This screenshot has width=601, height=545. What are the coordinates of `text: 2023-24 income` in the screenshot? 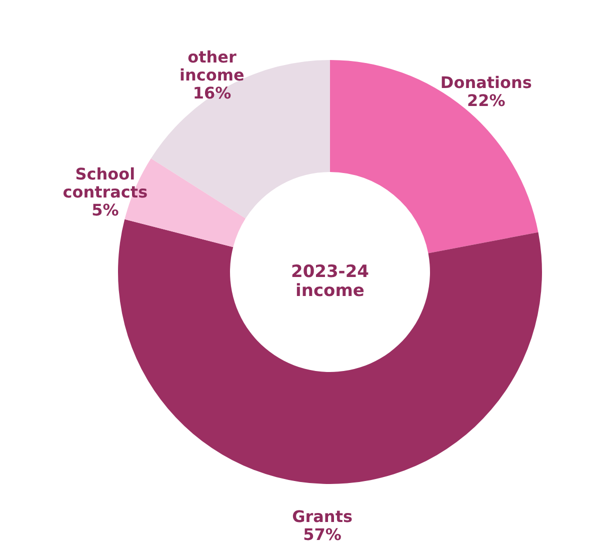 It's located at (330, 281).